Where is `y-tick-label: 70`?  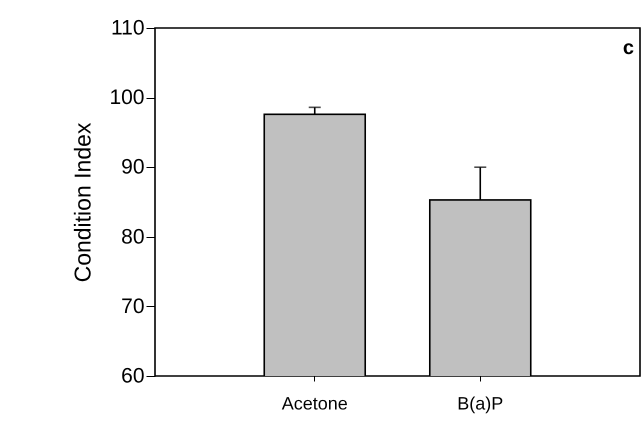
y-tick-label: 70 is located at coordinates (132, 306).